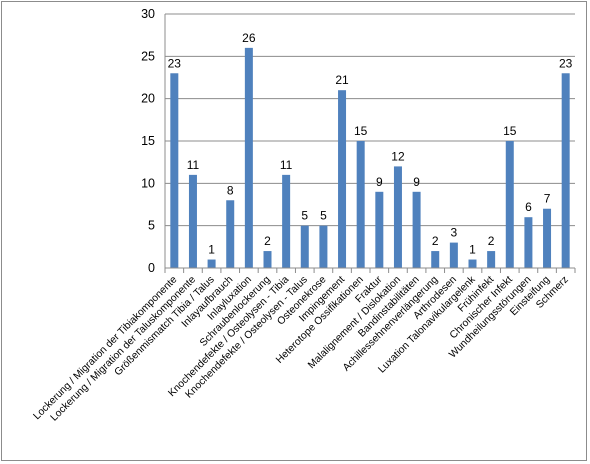 Image resolution: width=590 pixels, height=464 pixels. I want to click on y-tick-label: 25, so click(148, 56).